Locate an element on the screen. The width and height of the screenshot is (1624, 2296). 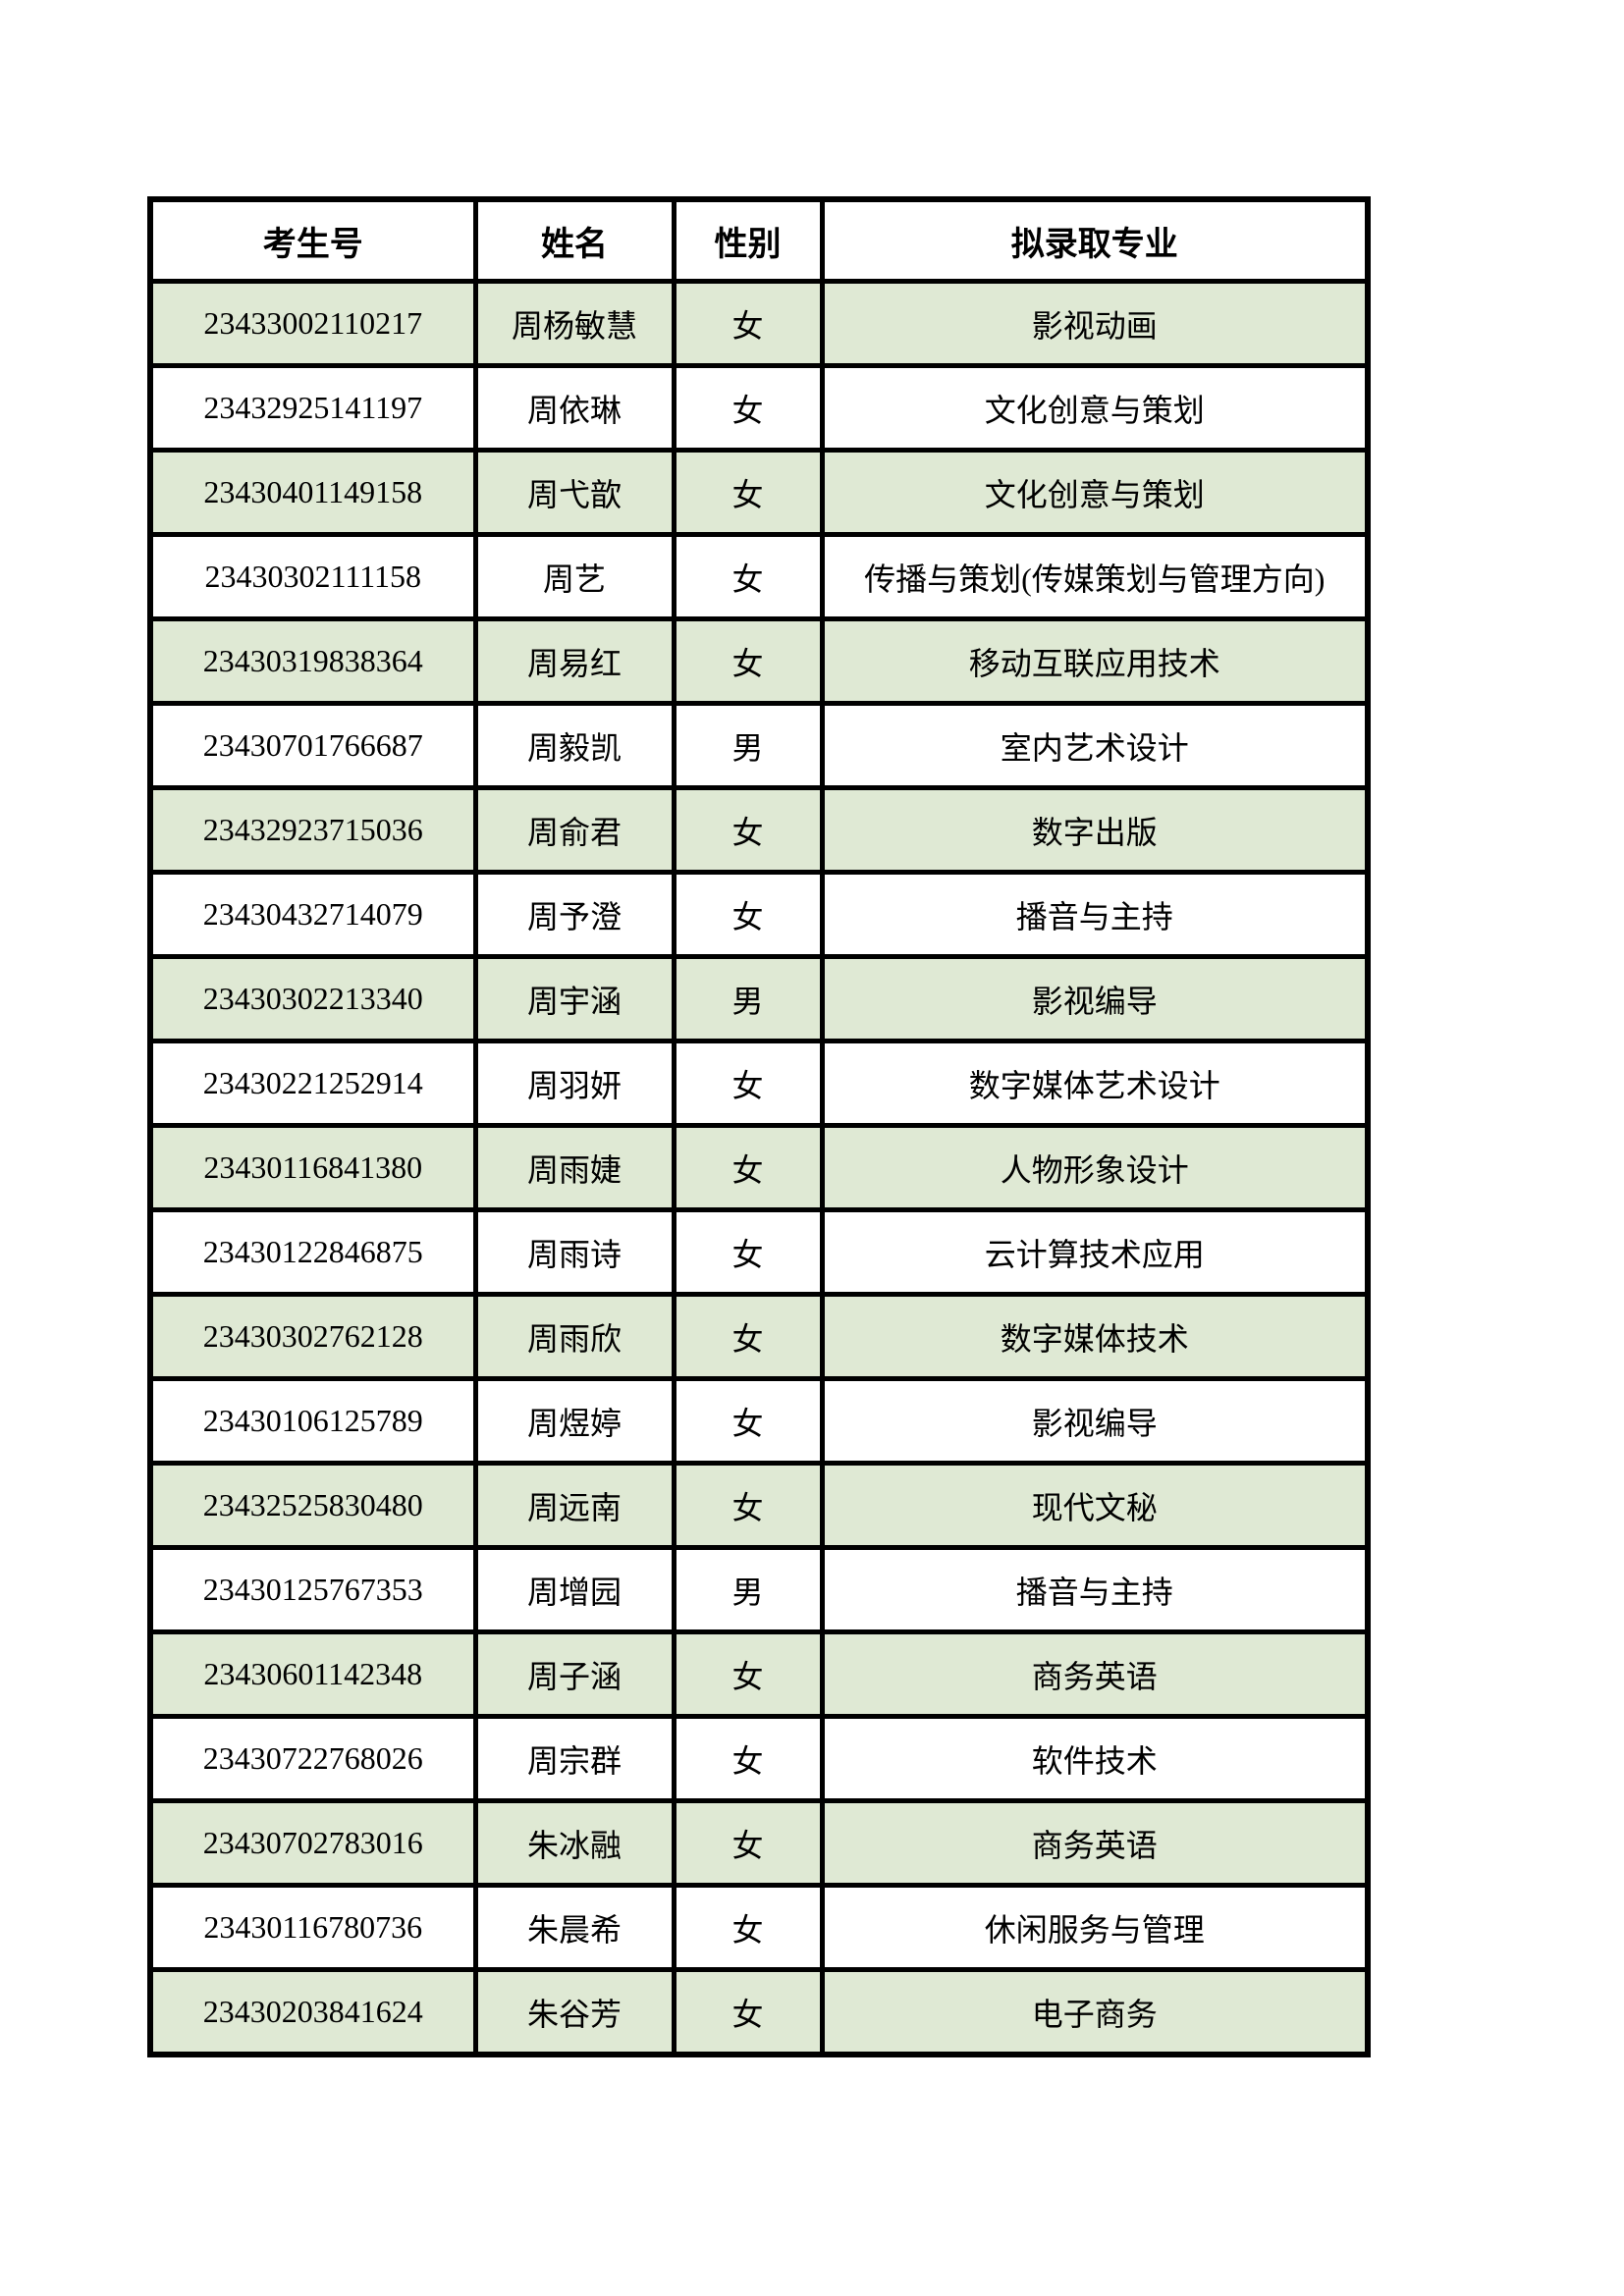
cell-name: 周宗群 is located at coordinates (574, 1758).